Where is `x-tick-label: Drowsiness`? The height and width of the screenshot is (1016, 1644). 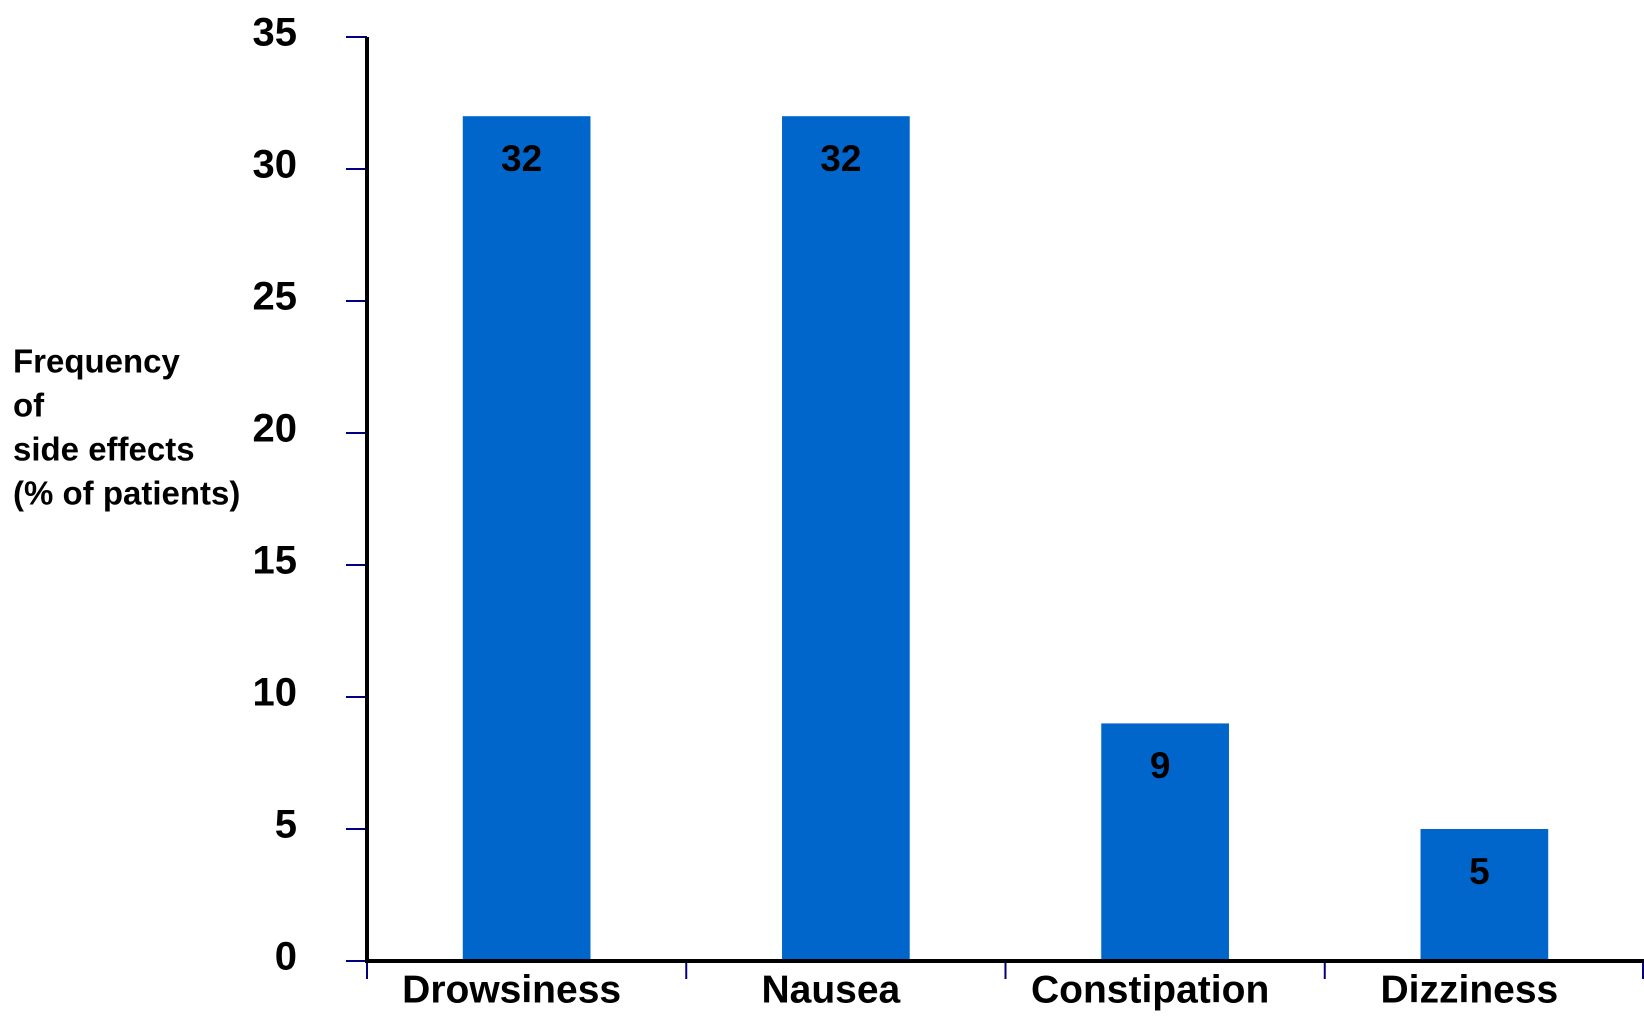 x-tick-label: Drowsiness is located at coordinates (511, 989).